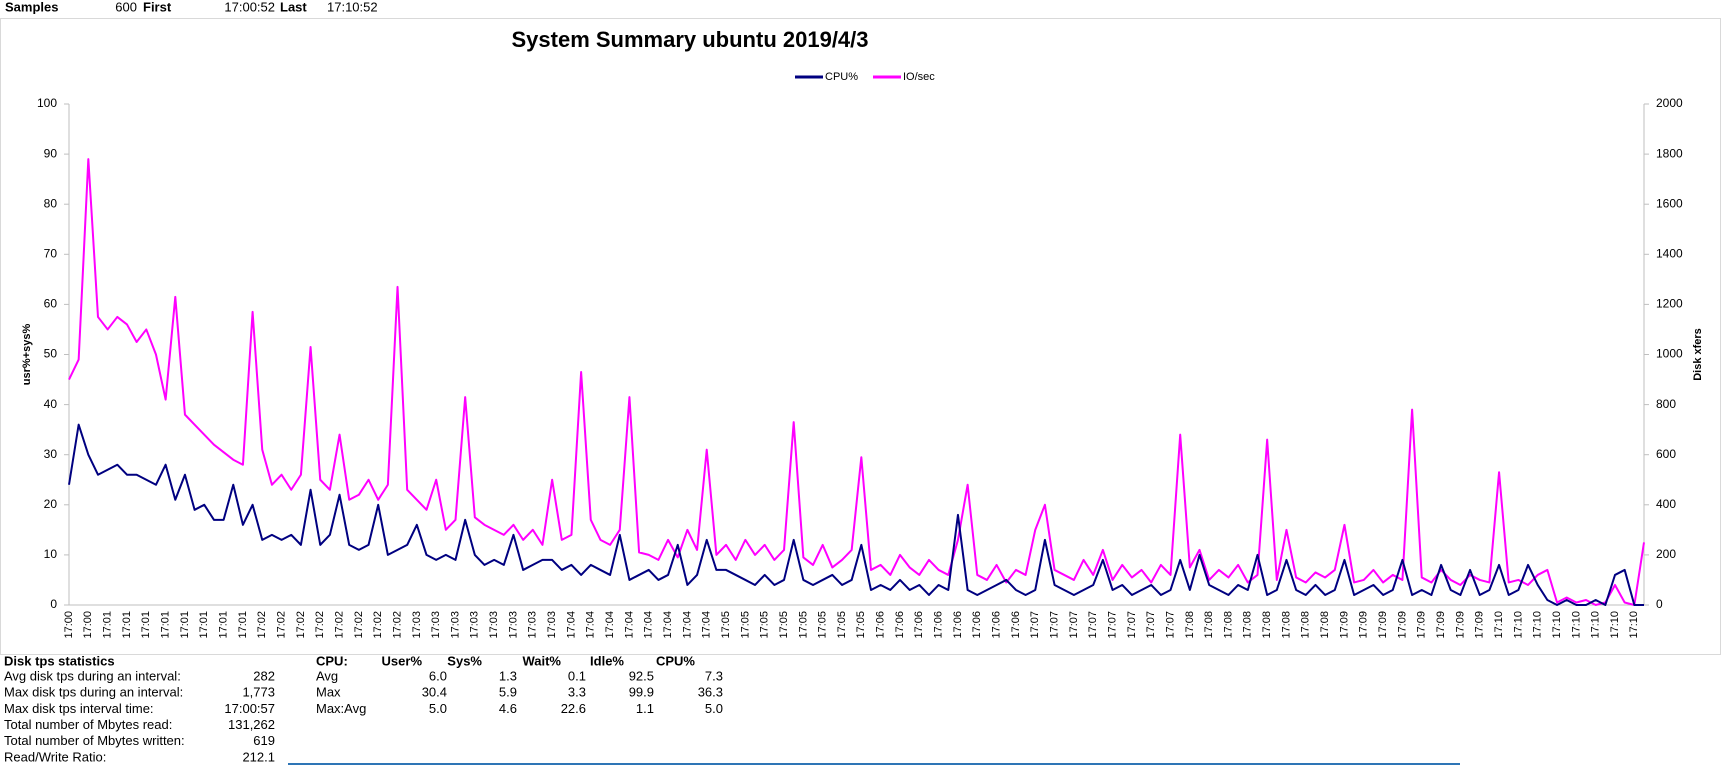  What do you see at coordinates (341, 708) in the screenshot?
I see `cpu-cell: Max:Avg` at bounding box center [341, 708].